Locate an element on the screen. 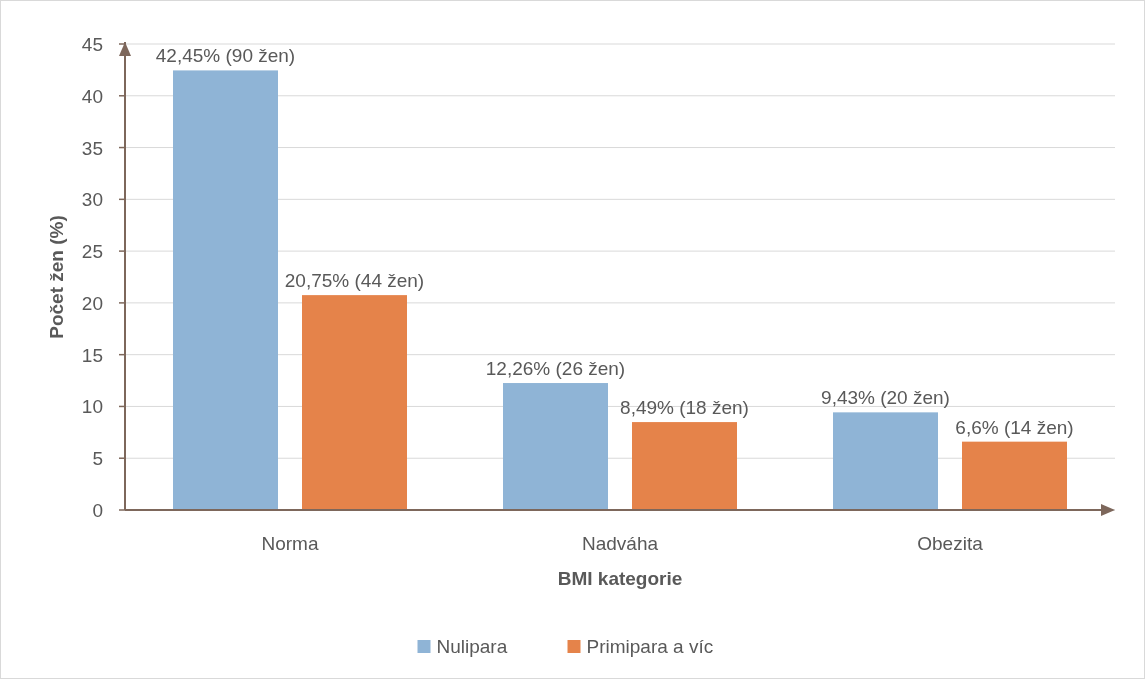  y-axis-title: Počet žen (%) is located at coordinates (56, 277).